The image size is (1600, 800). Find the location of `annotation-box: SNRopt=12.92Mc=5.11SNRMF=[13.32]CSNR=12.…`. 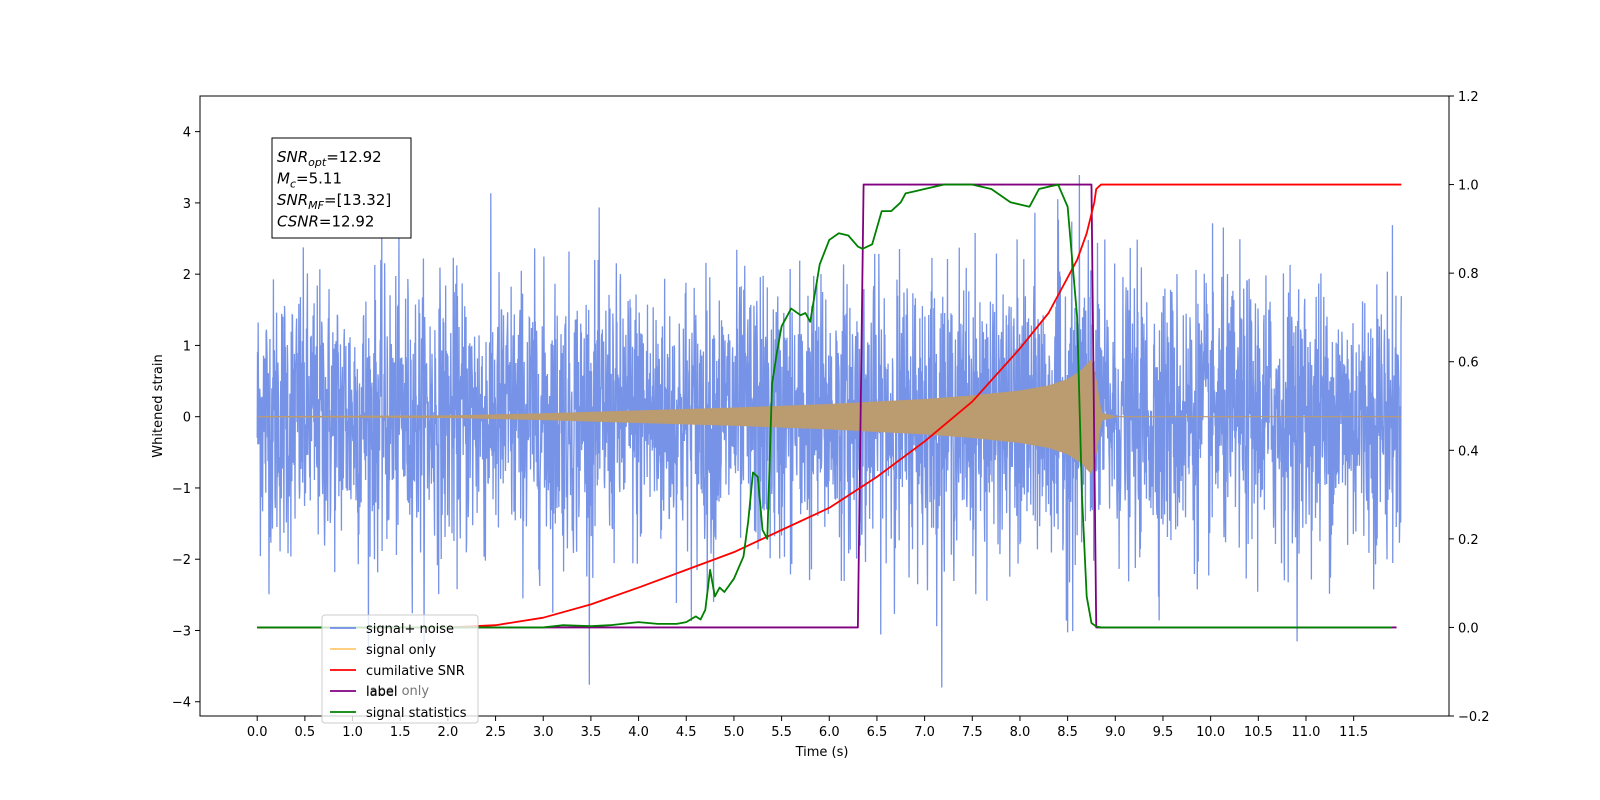

annotation-box: SNRopt=12.92Mc=5.11SNRMF=[13.32]CSNR=12.… is located at coordinates (341, 188).